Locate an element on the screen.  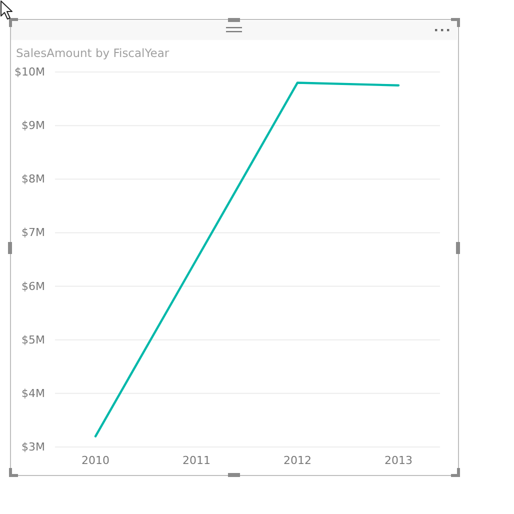
x-tick-label: 2012 is located at coordinates (298, 460).